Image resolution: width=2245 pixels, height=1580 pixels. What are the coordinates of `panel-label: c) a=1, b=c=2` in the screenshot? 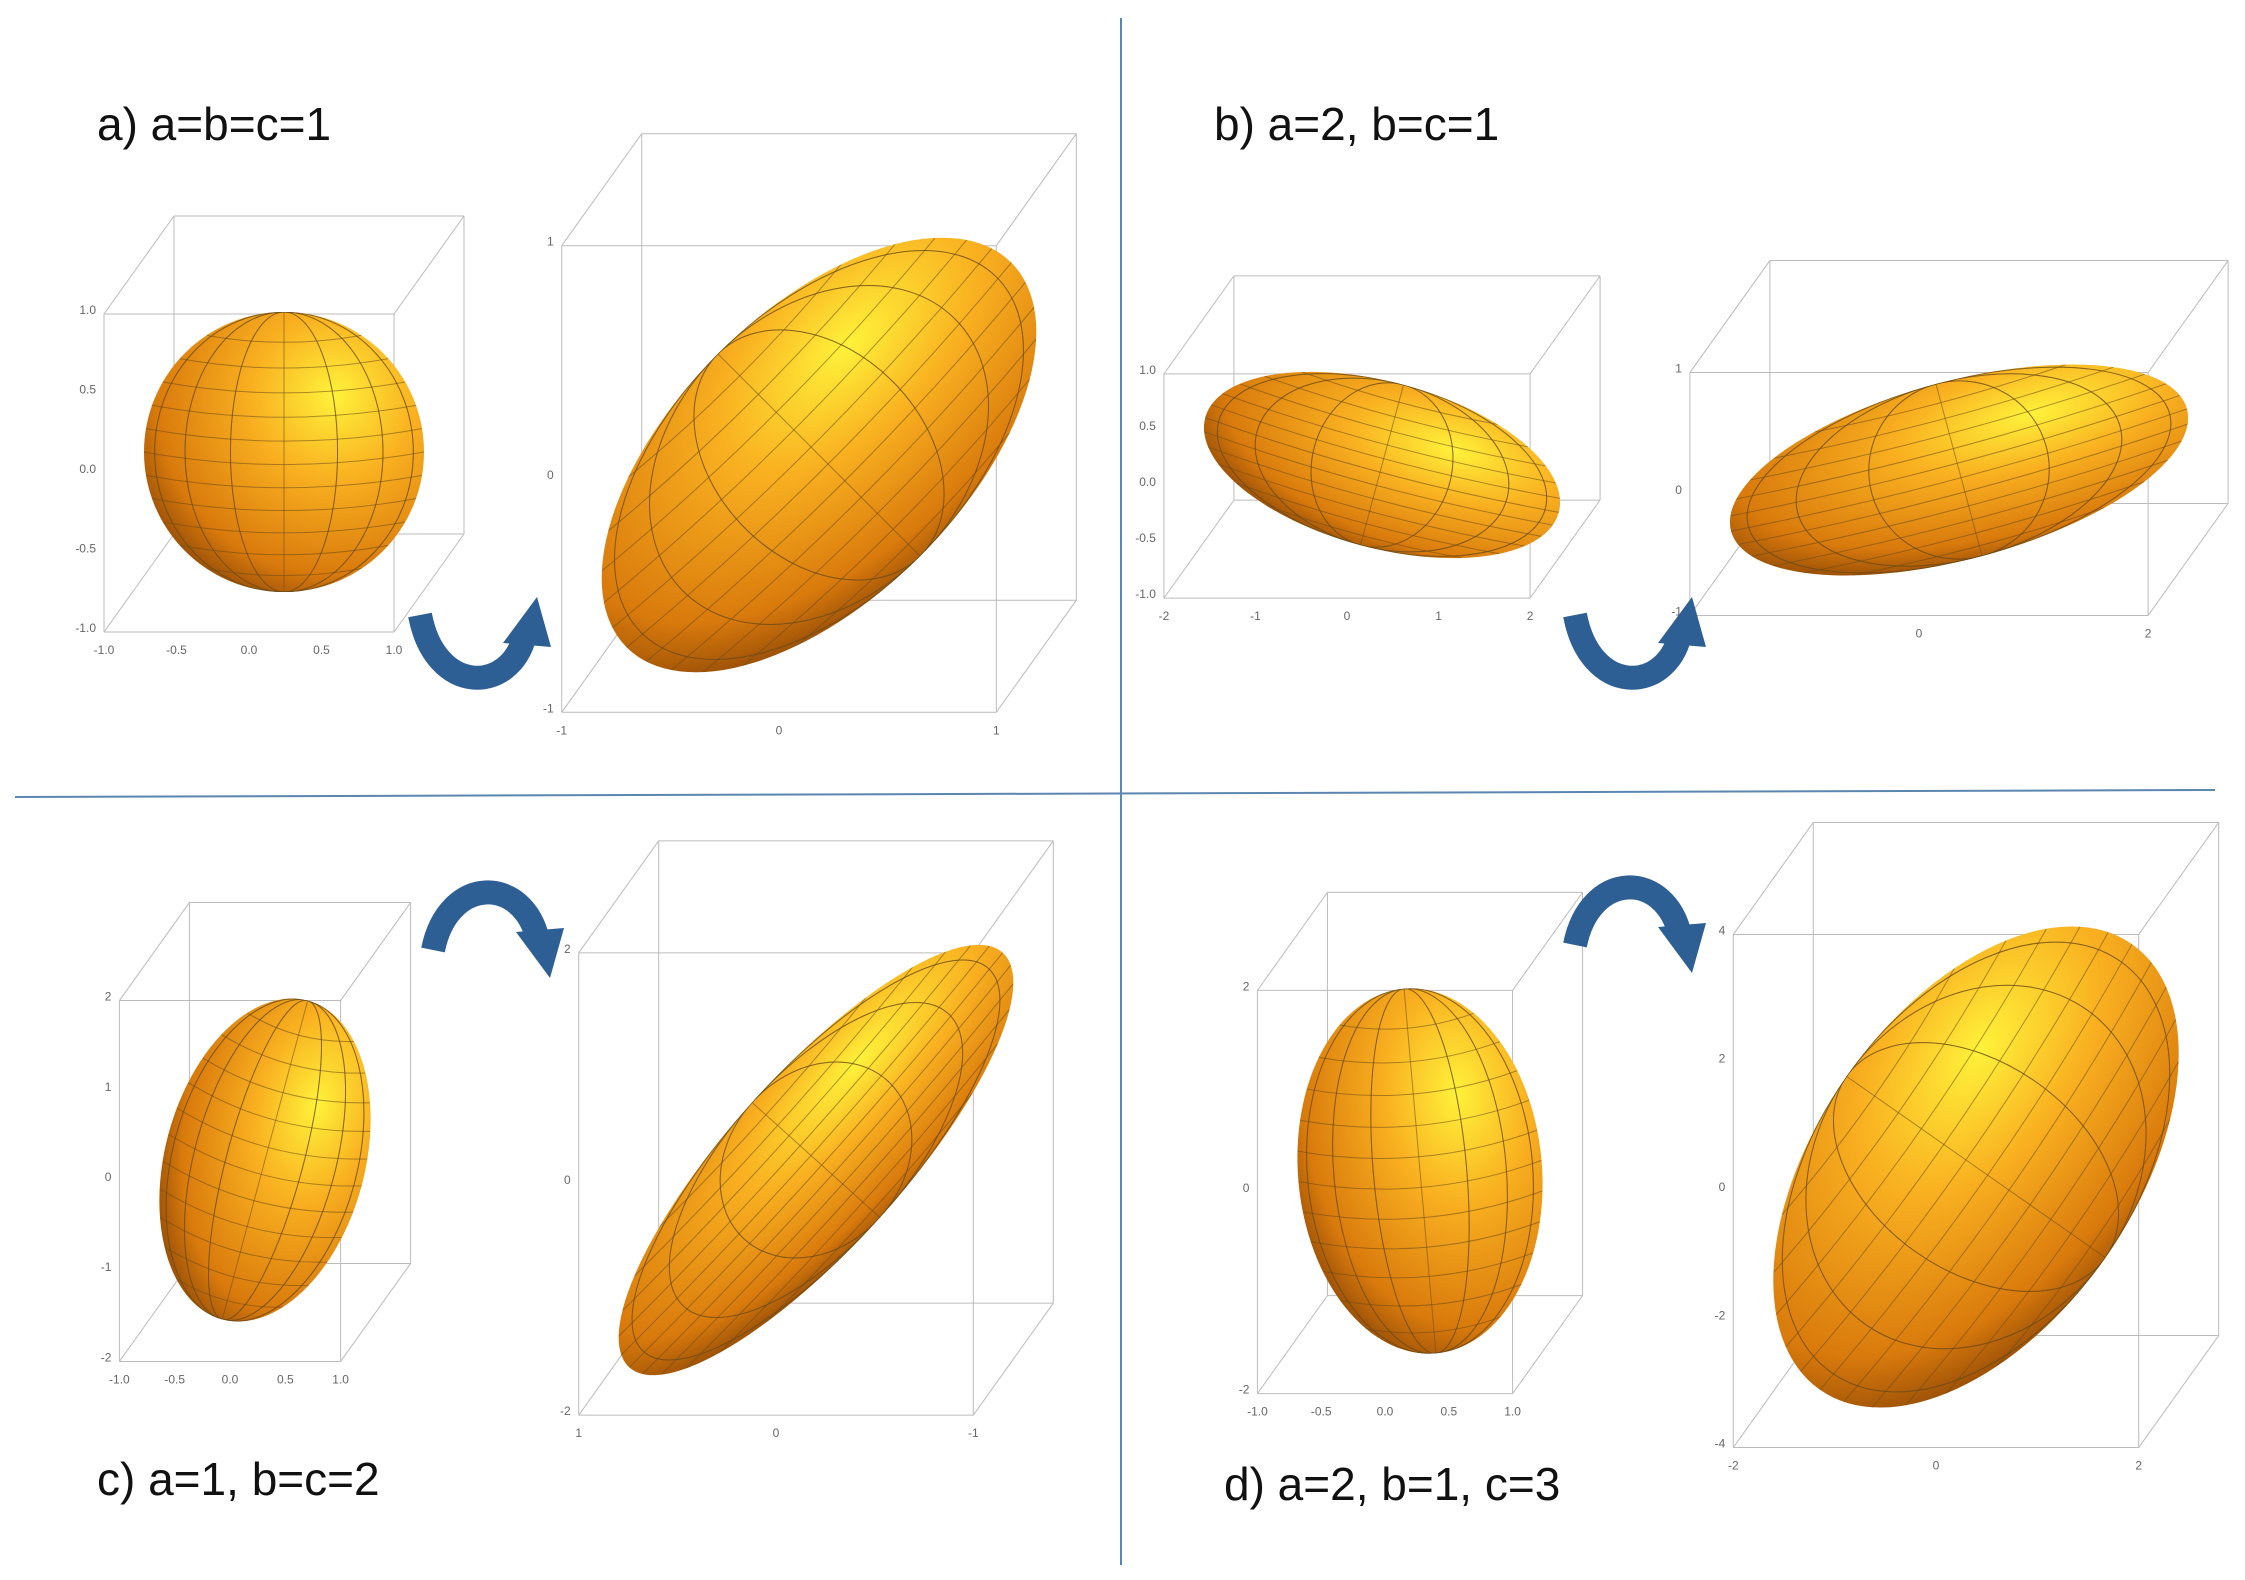 It's located at (238, 1479).